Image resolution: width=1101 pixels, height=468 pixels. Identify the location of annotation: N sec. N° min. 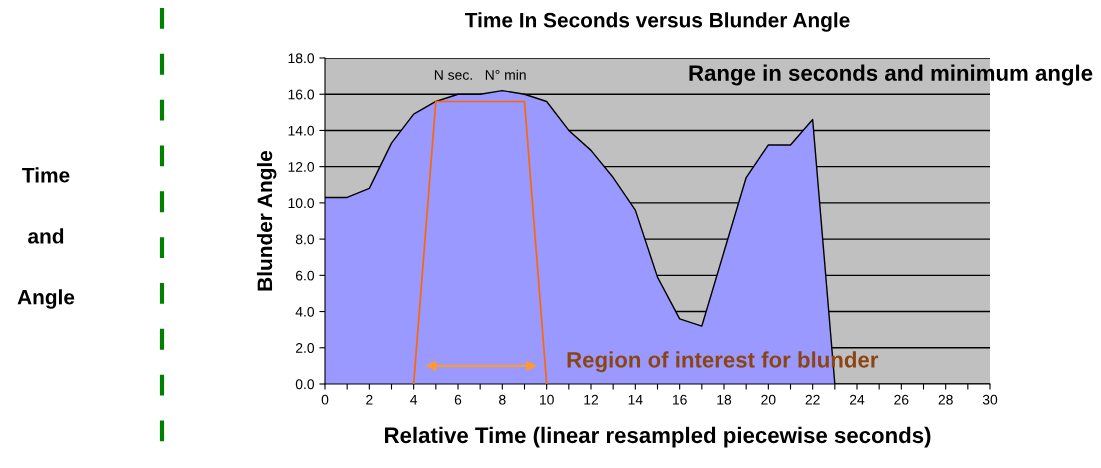
(480, 74).